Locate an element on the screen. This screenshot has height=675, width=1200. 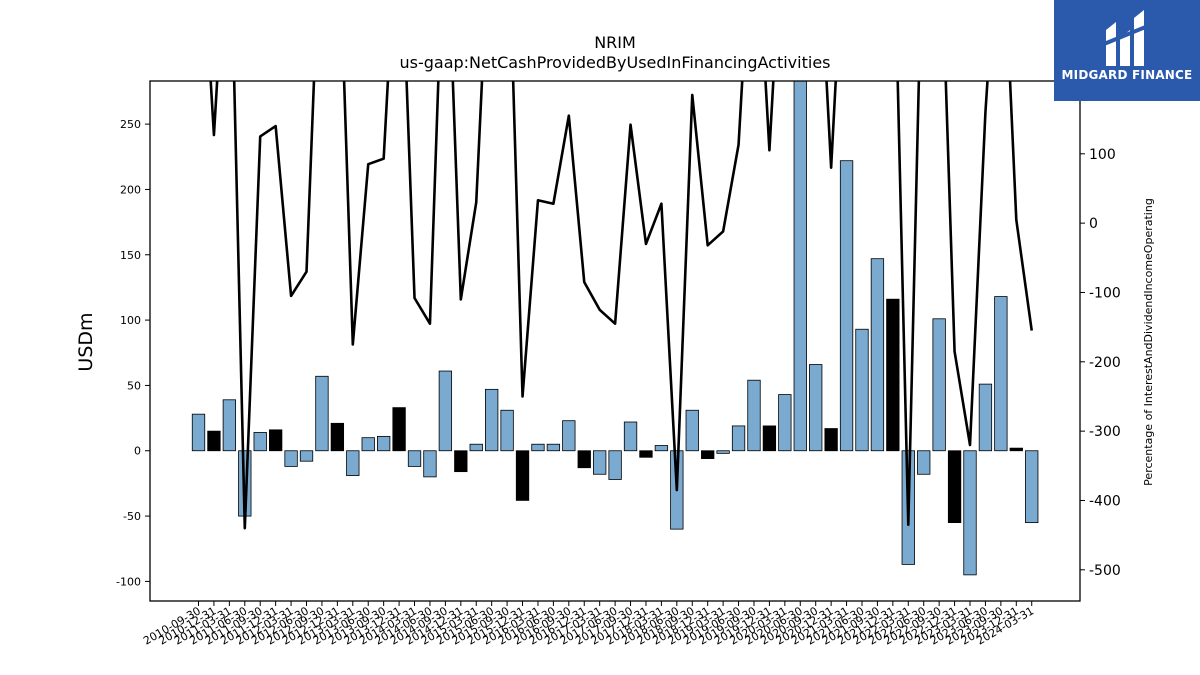
y2-tick-label: -300 is located at coordinates (1105, 432).